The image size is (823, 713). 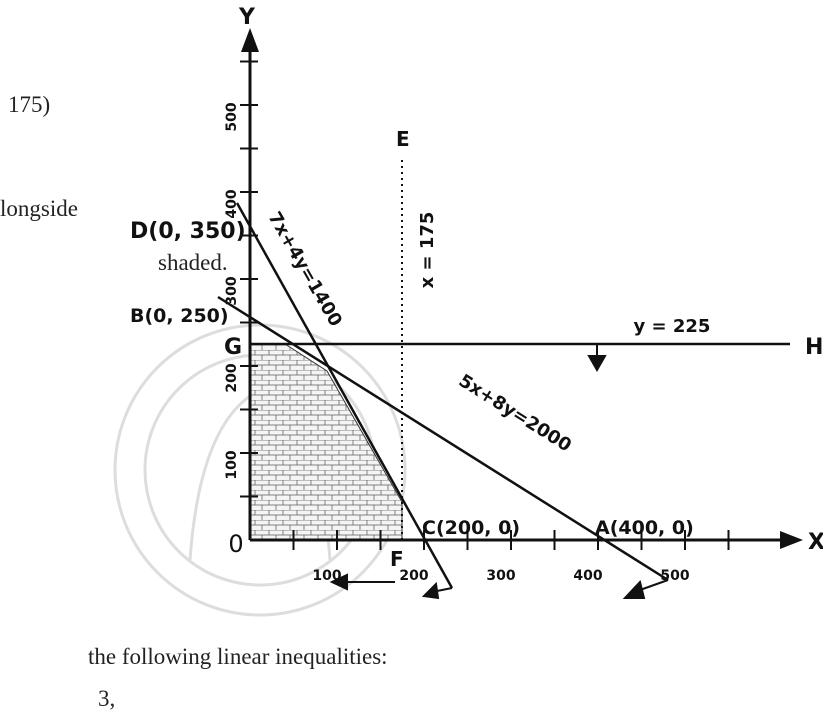 I want to click on line-label: y = 225, so click(x=672, y=326).